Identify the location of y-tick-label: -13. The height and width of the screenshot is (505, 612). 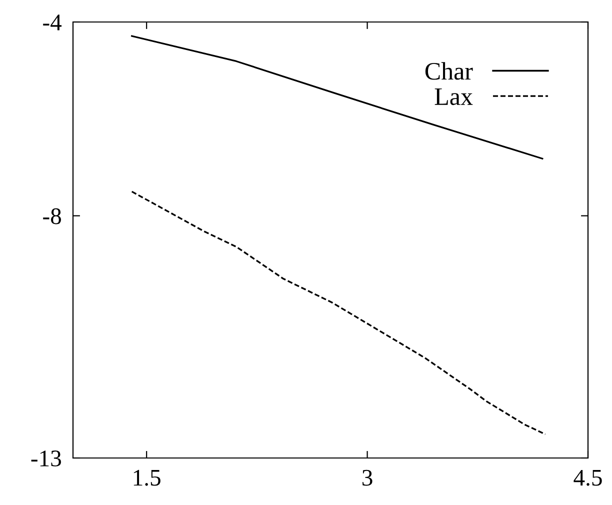
(46, 458).